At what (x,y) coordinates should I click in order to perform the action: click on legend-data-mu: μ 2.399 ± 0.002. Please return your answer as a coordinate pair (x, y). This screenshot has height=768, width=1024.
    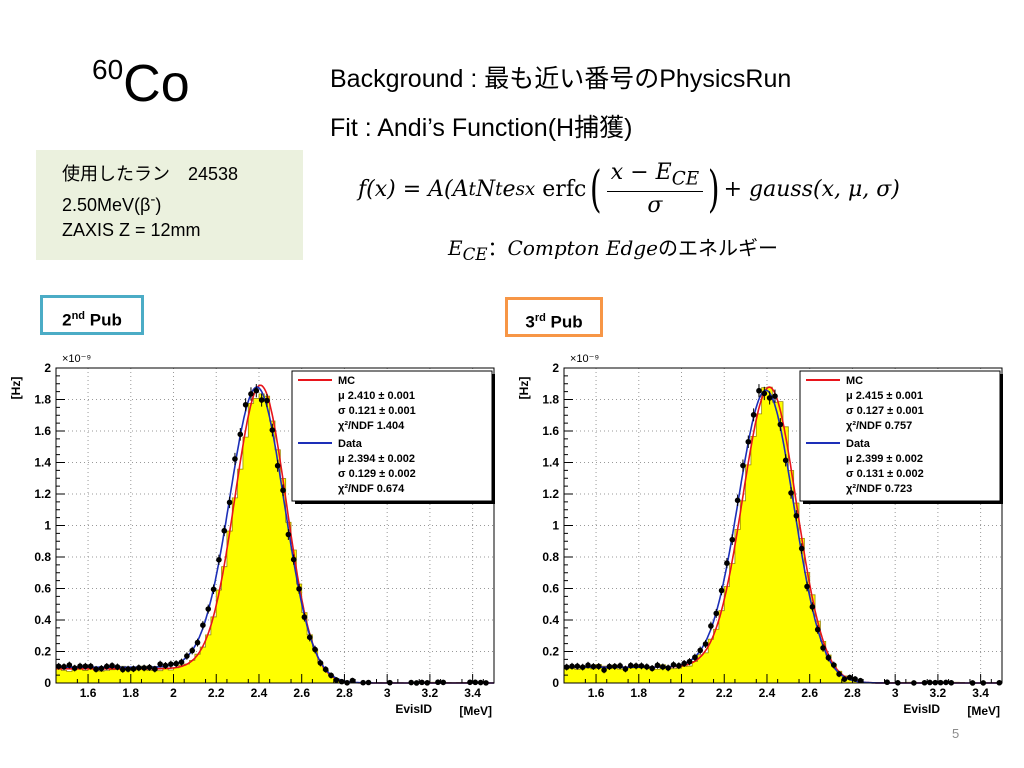
    Looking at the image, I should click on (884, 459).